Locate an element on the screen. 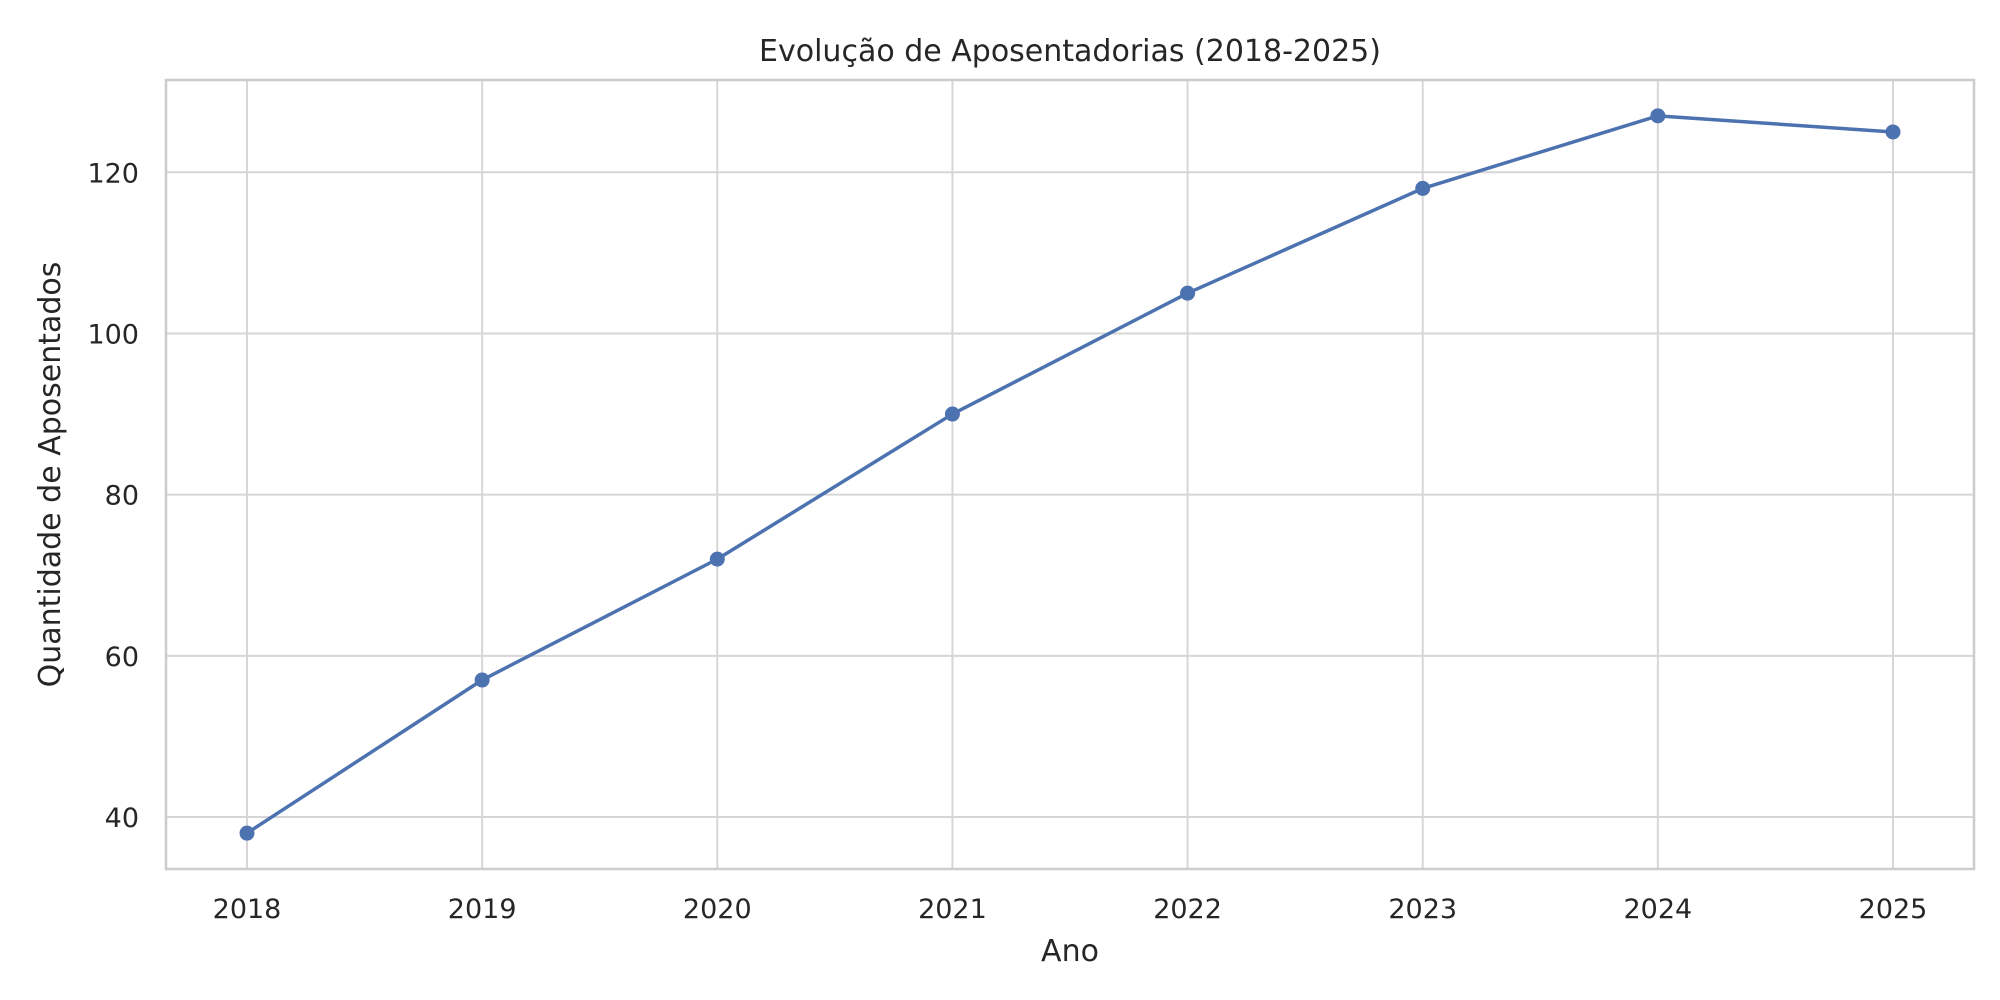  y-tick-label: 120 is located at coordinates (113, 173).